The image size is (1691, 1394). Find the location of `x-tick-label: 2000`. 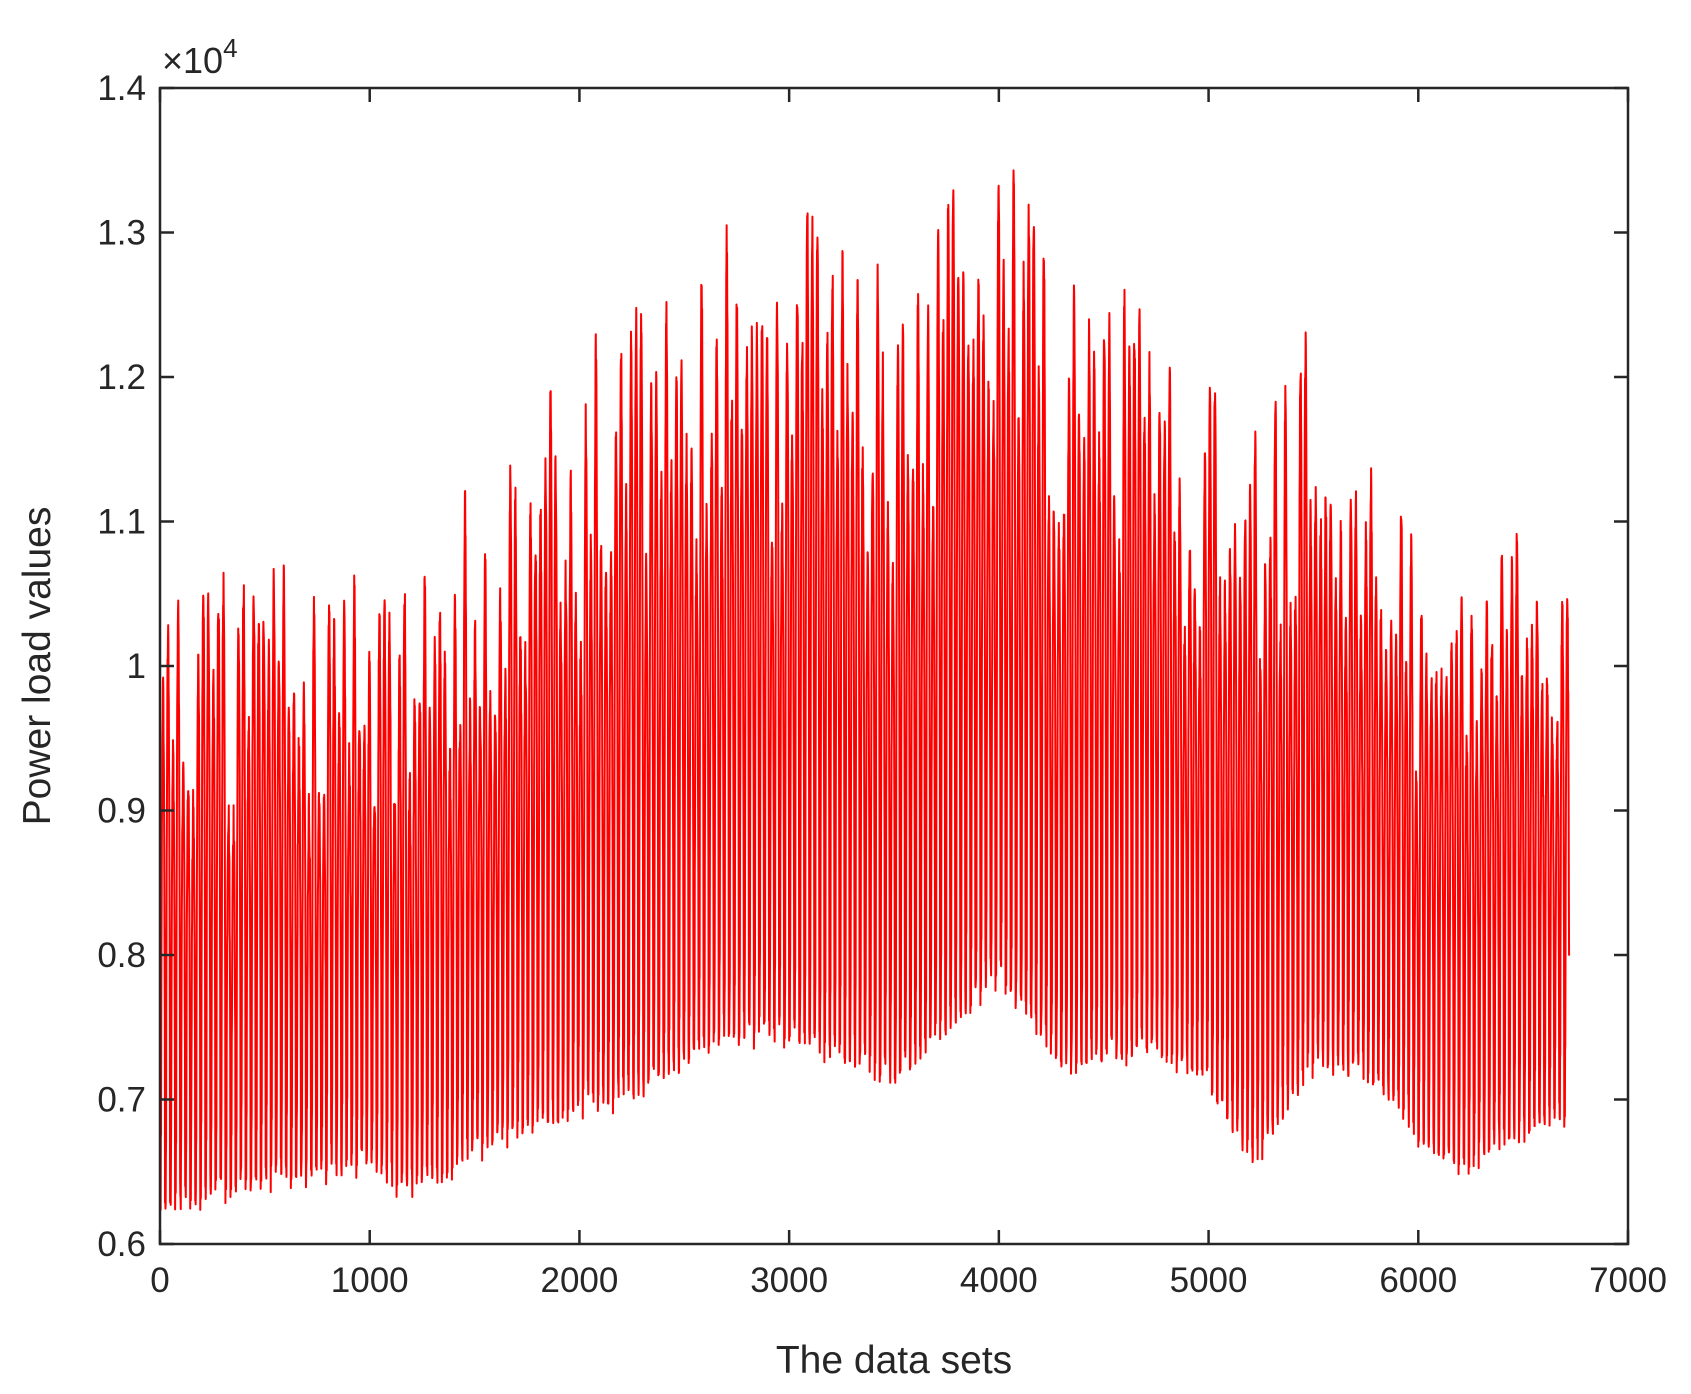

x-tick-label: 2000 is located at coordinates (579, 1280).